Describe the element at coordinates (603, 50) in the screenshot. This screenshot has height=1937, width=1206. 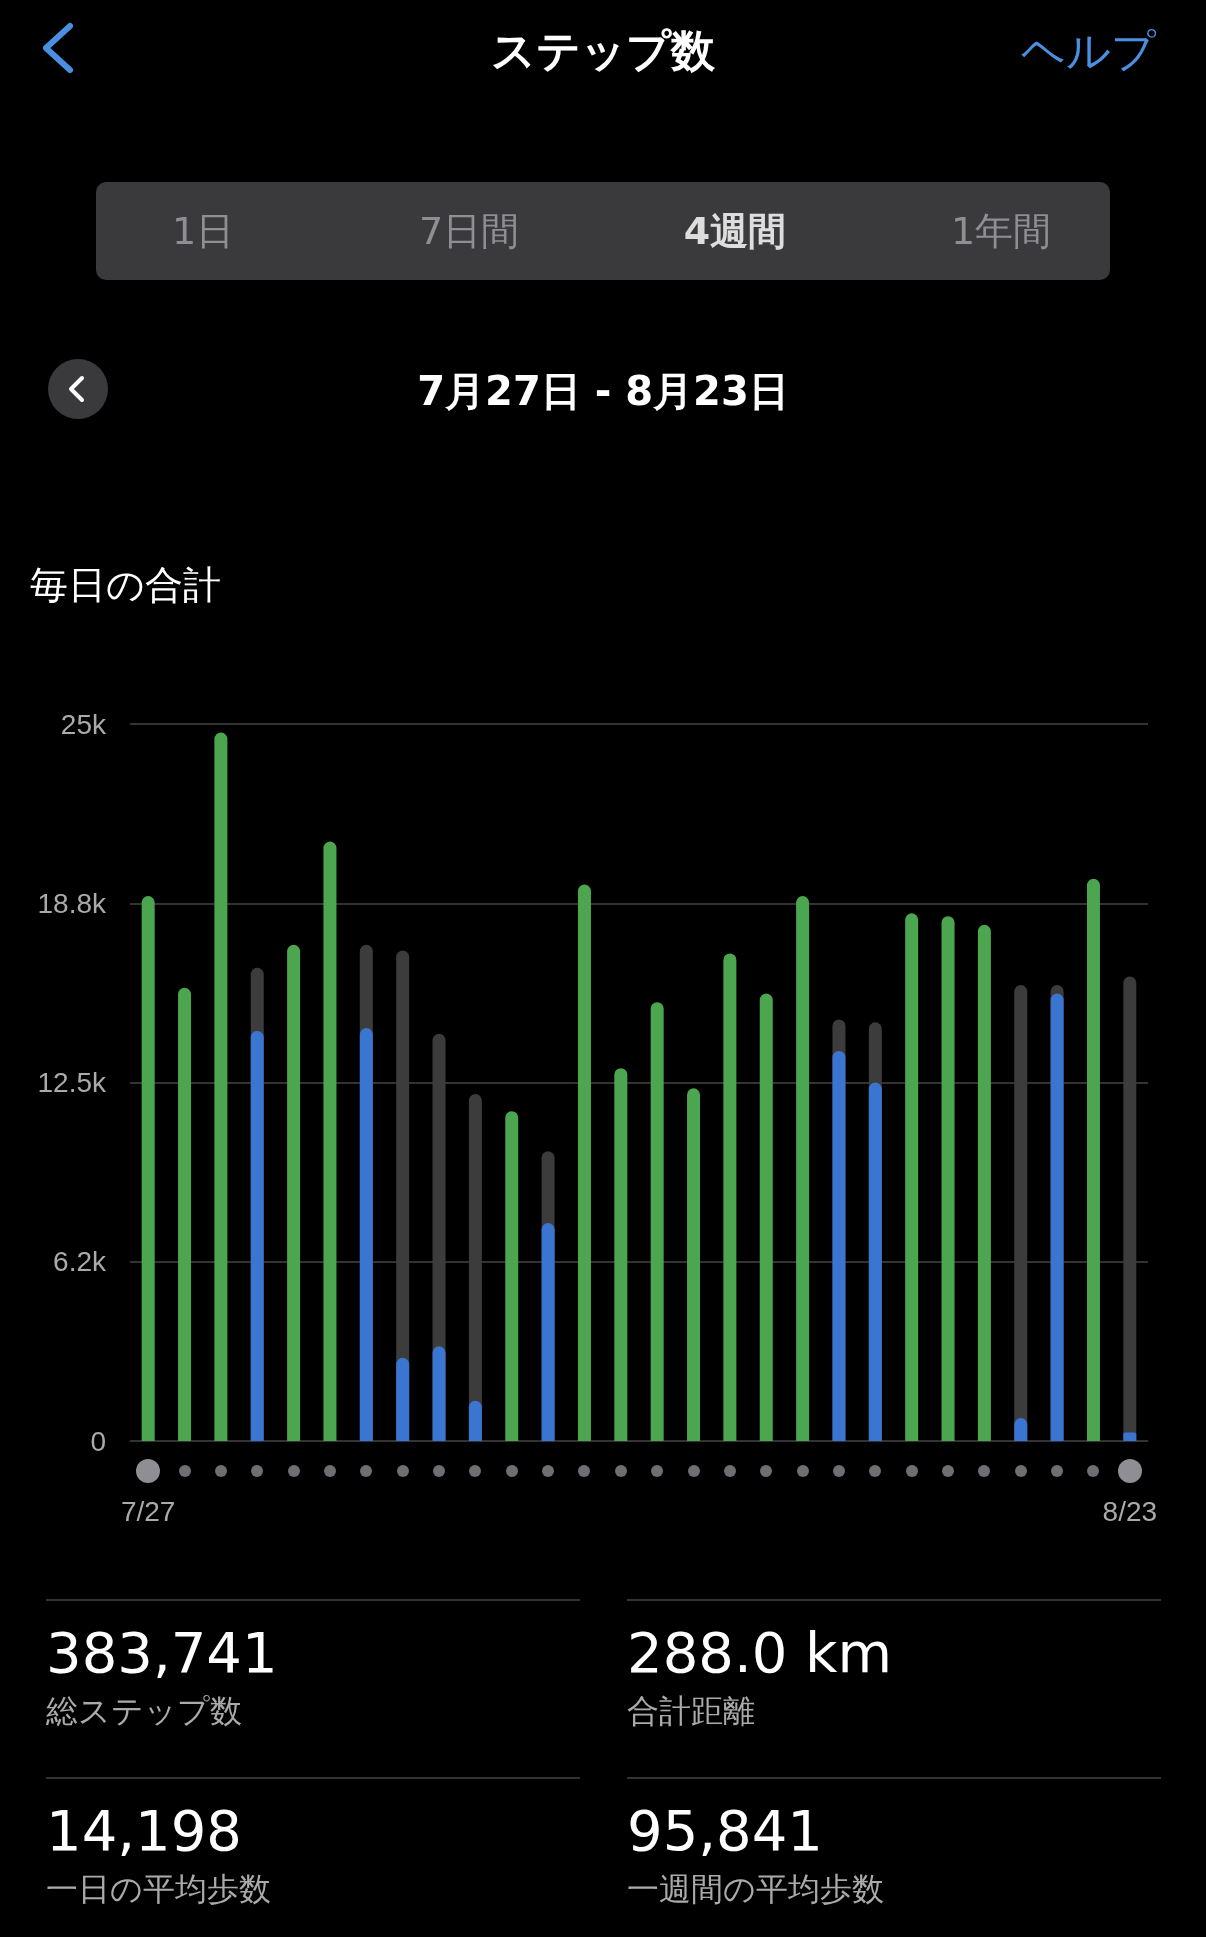
I see `chart-title: ステップ数` at that location.